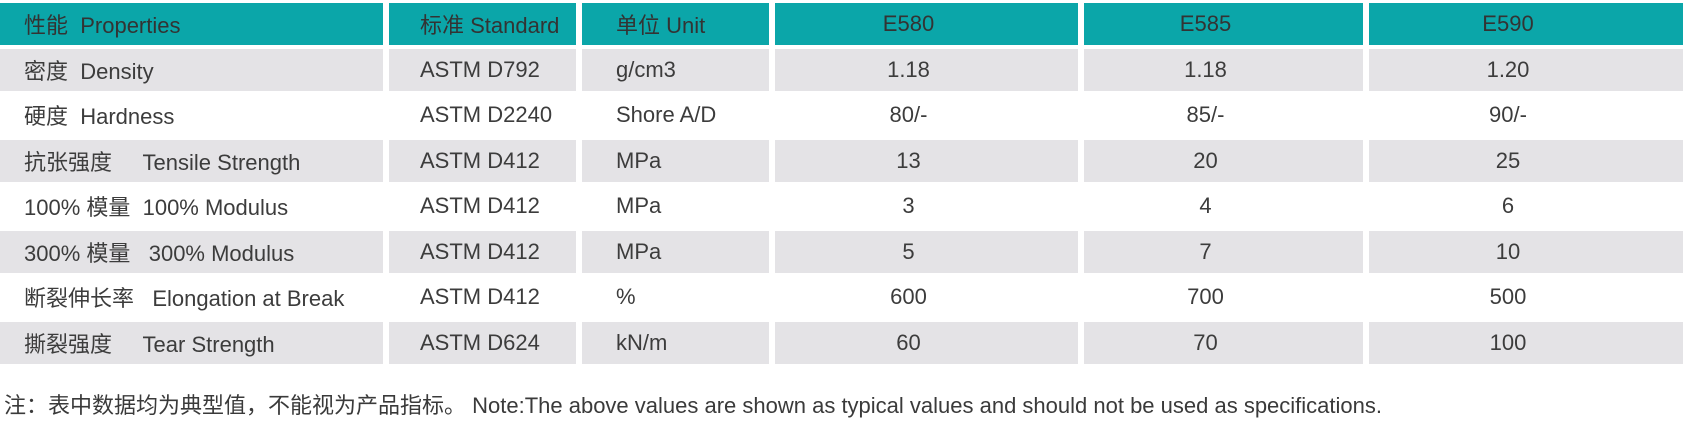  Describe the element at coordinates (926, 251) in the screenshot. I see `cell-e580: 5` at that location.